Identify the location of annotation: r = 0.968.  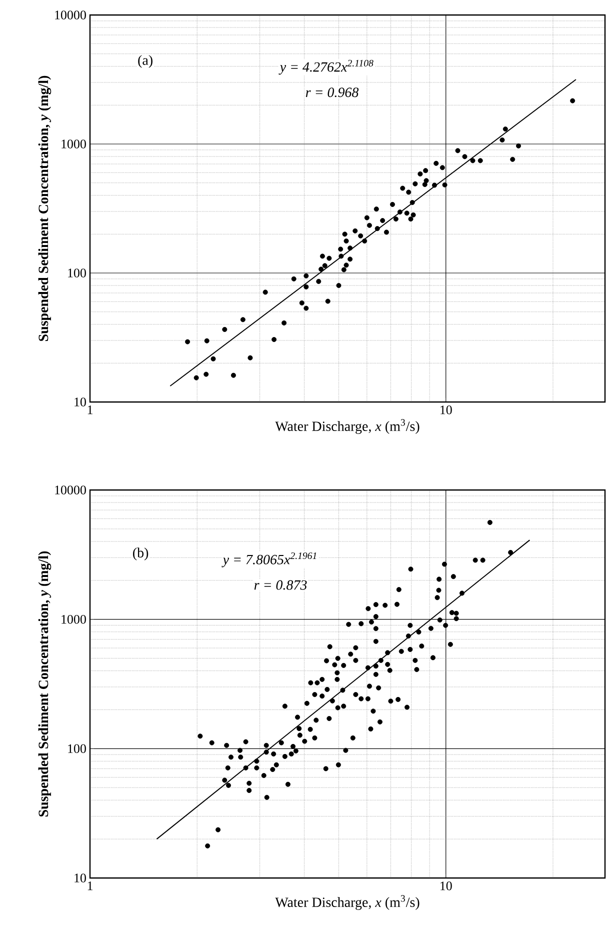
(332, 93).